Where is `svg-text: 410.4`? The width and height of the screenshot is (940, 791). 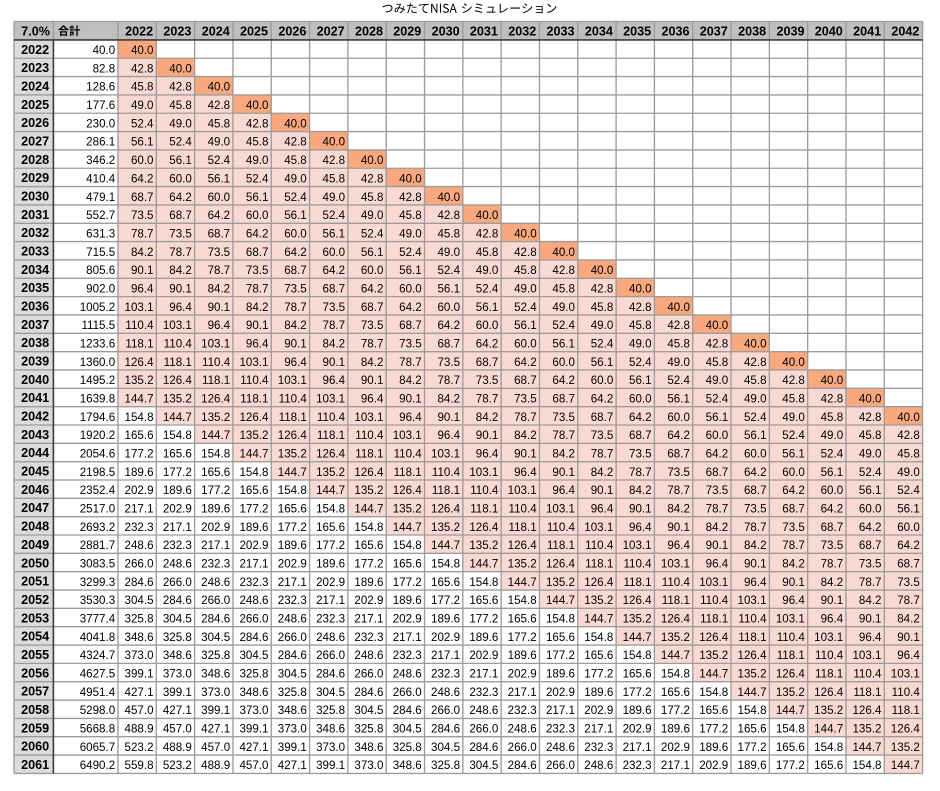
svg-text: 410.4 is located at coordinates (101, 178).